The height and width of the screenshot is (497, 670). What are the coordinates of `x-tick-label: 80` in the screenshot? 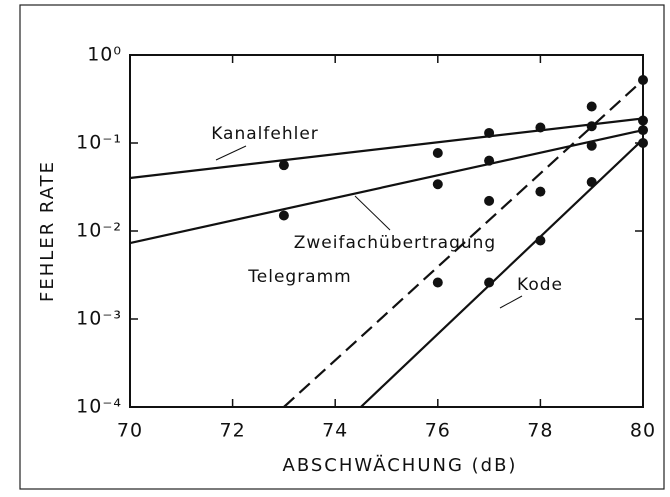 It's located at (643, 431).